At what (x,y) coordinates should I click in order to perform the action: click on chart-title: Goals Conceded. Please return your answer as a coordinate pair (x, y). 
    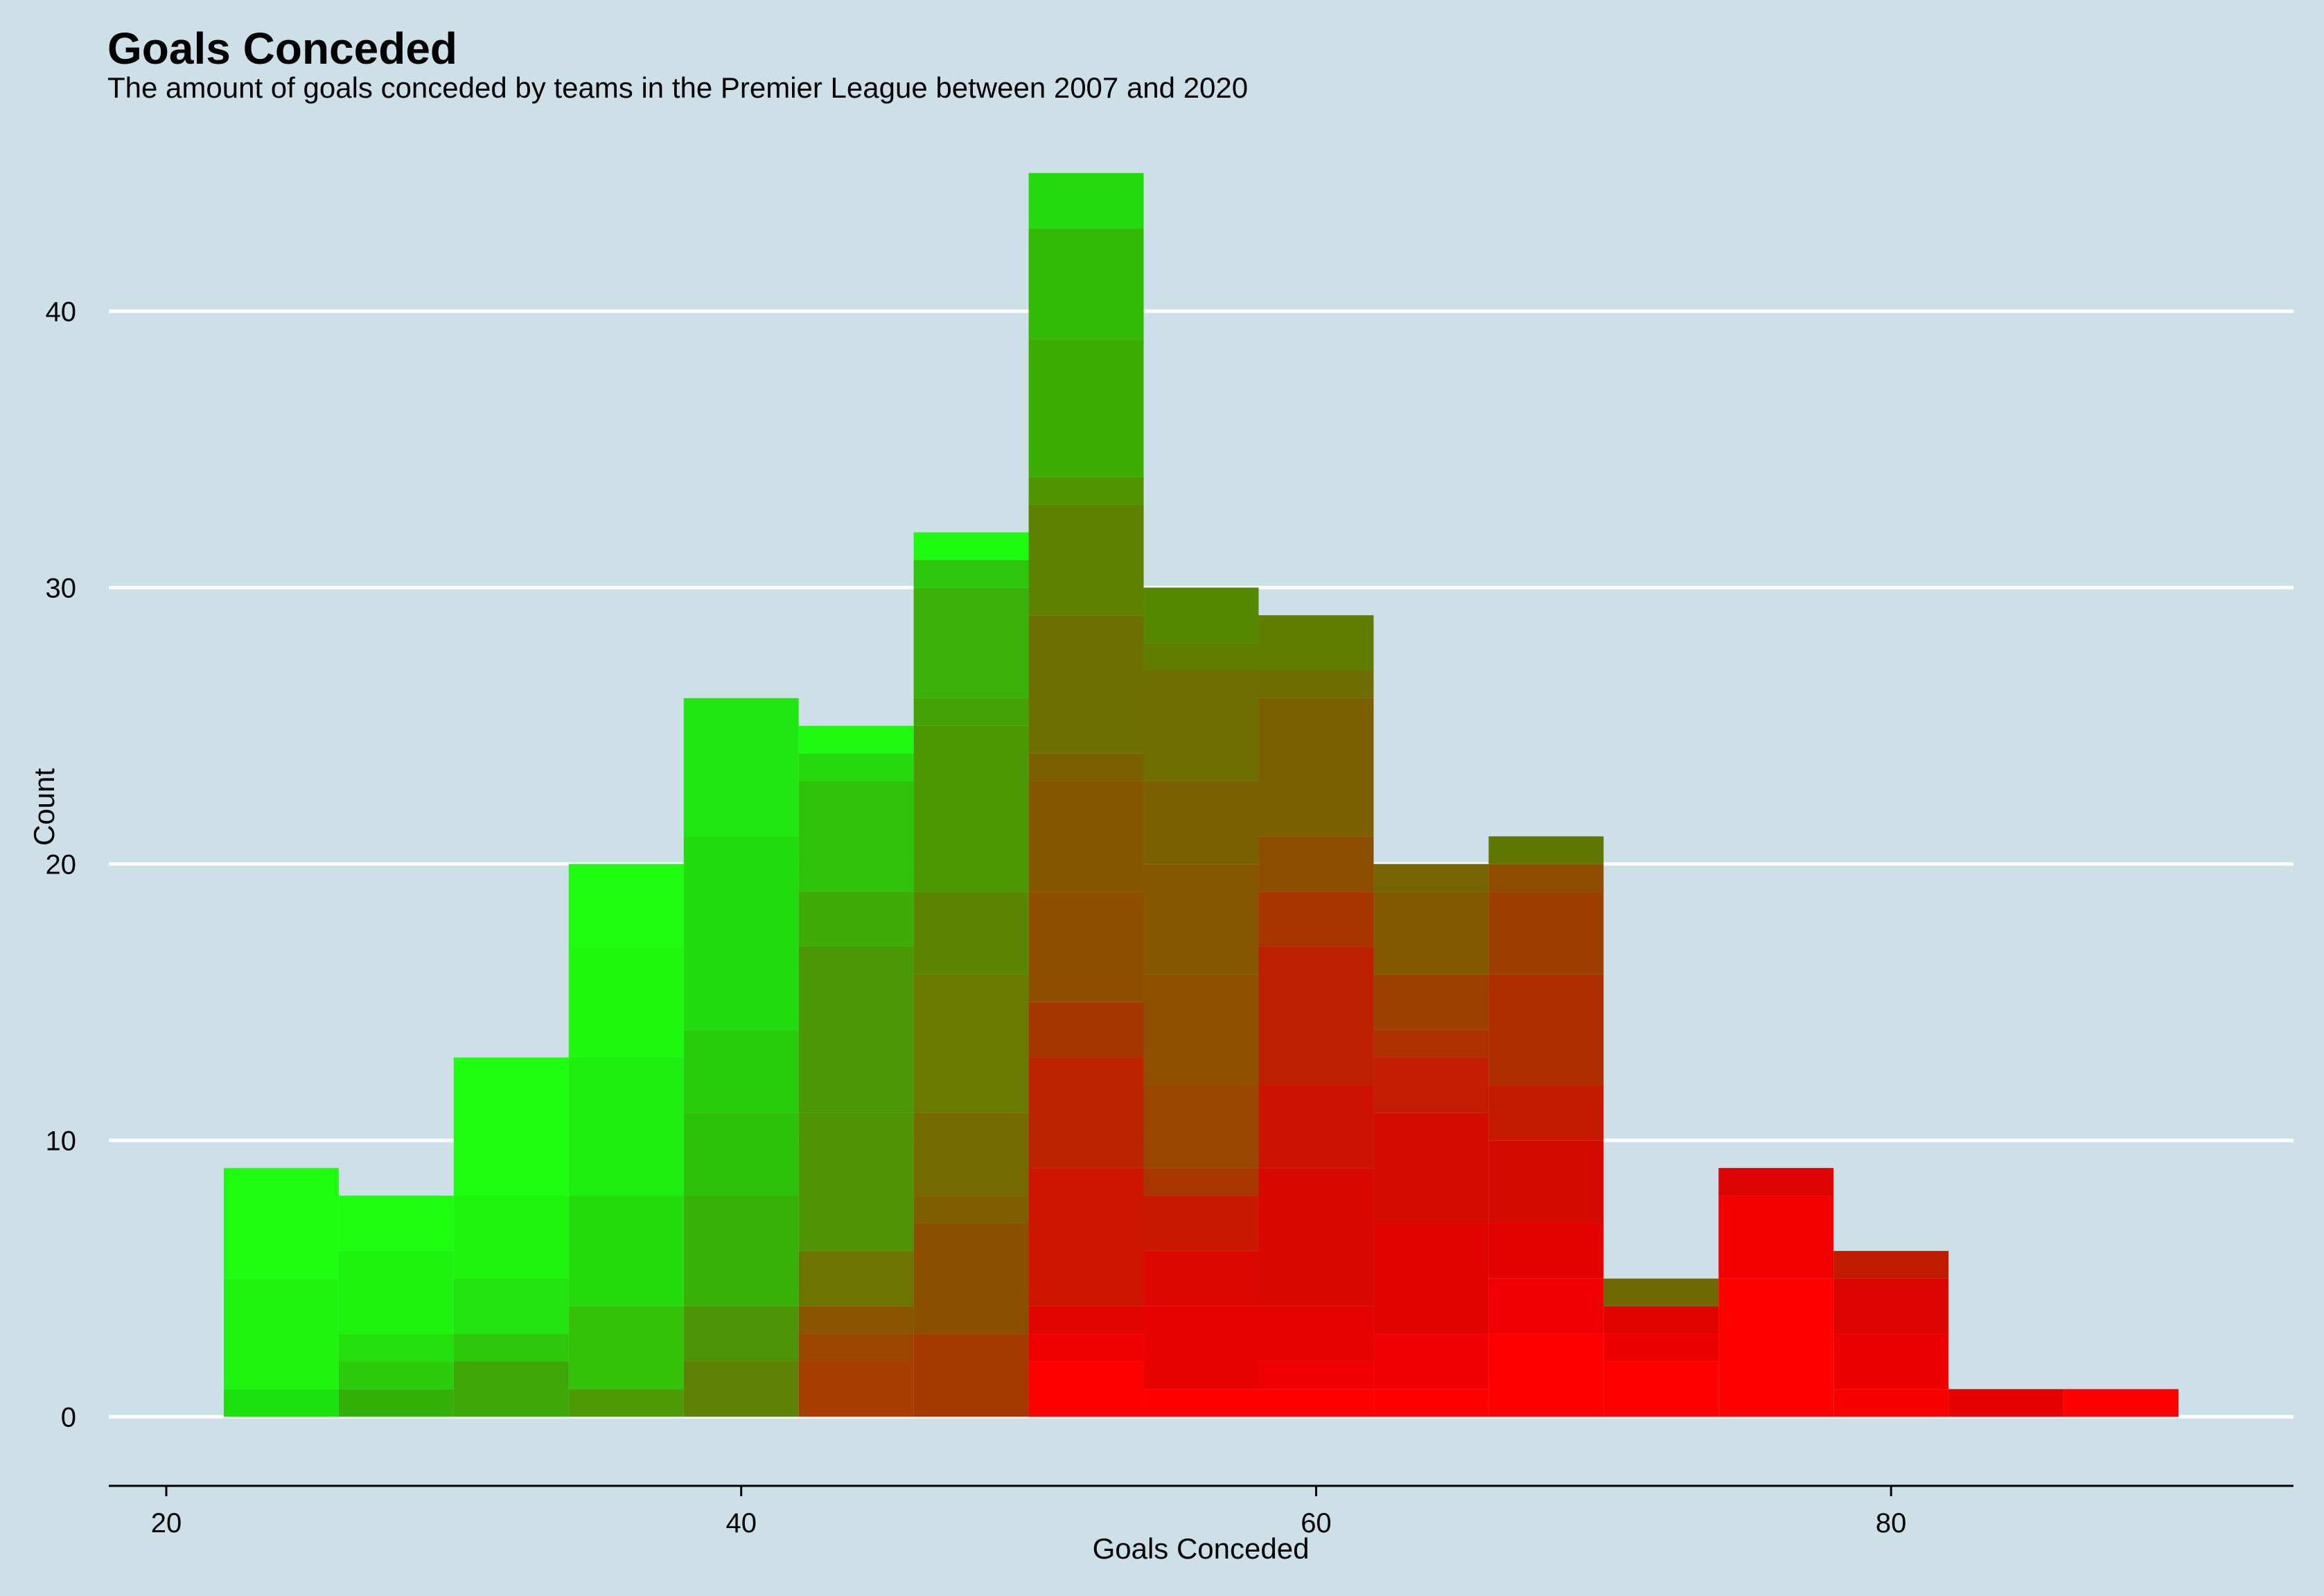
    Looking at the image, I should click on (282, 48).